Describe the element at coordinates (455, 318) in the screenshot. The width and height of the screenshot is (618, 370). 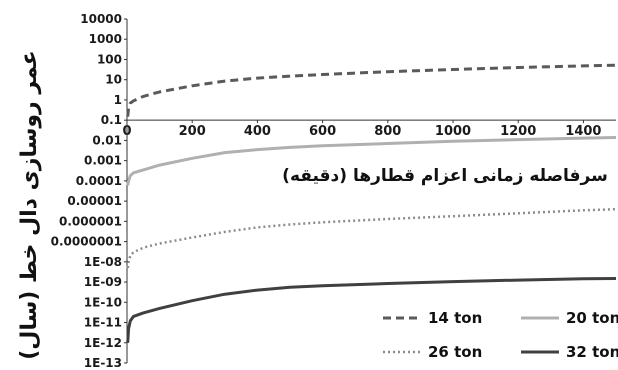
I see `legend-label: 14 ton` at that location.